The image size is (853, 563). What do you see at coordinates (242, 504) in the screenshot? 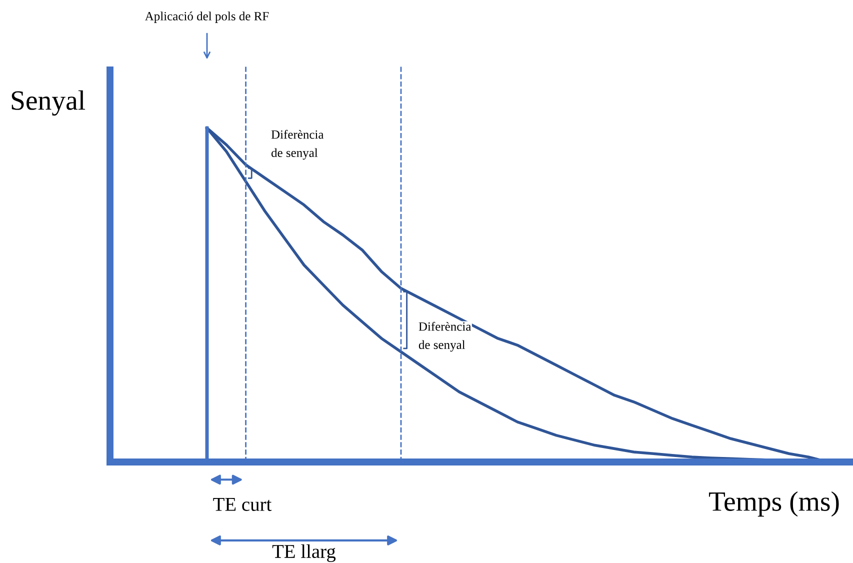
I see `text: TE curt` at bounding box center [242, 504].